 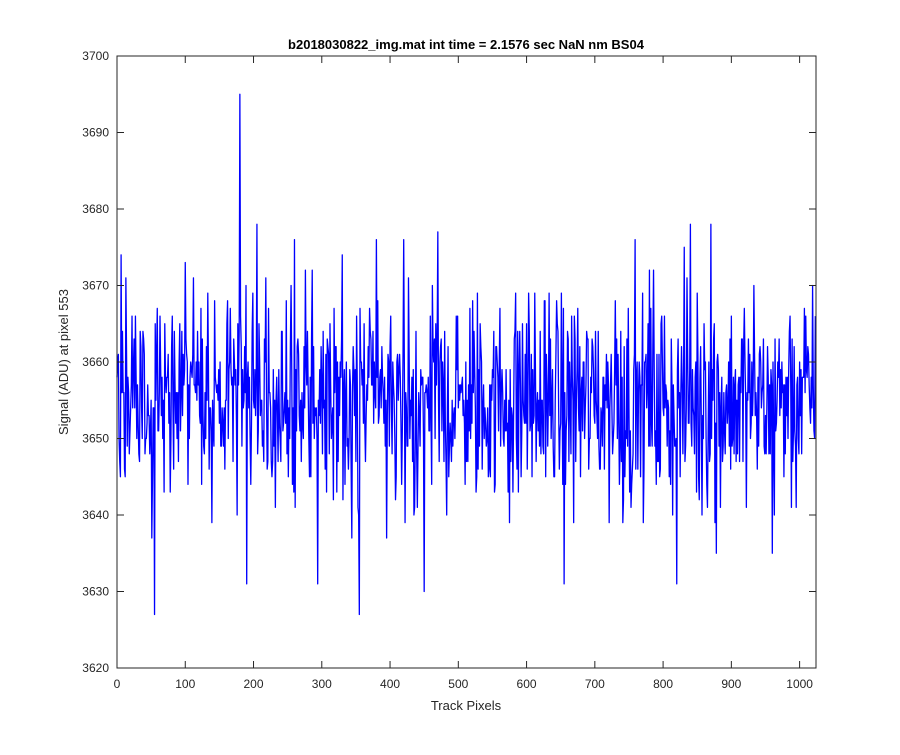 I want to click on x-tick-label: 1000, so click(x=799, y=684).